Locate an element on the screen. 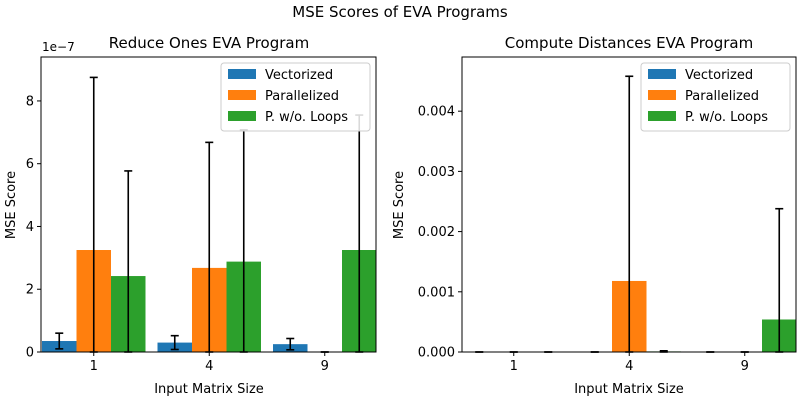 This screenshot has width=800, height=400. figure-suptitle: MSE Scores of EVA Programs is located at coordinates (400, 12).